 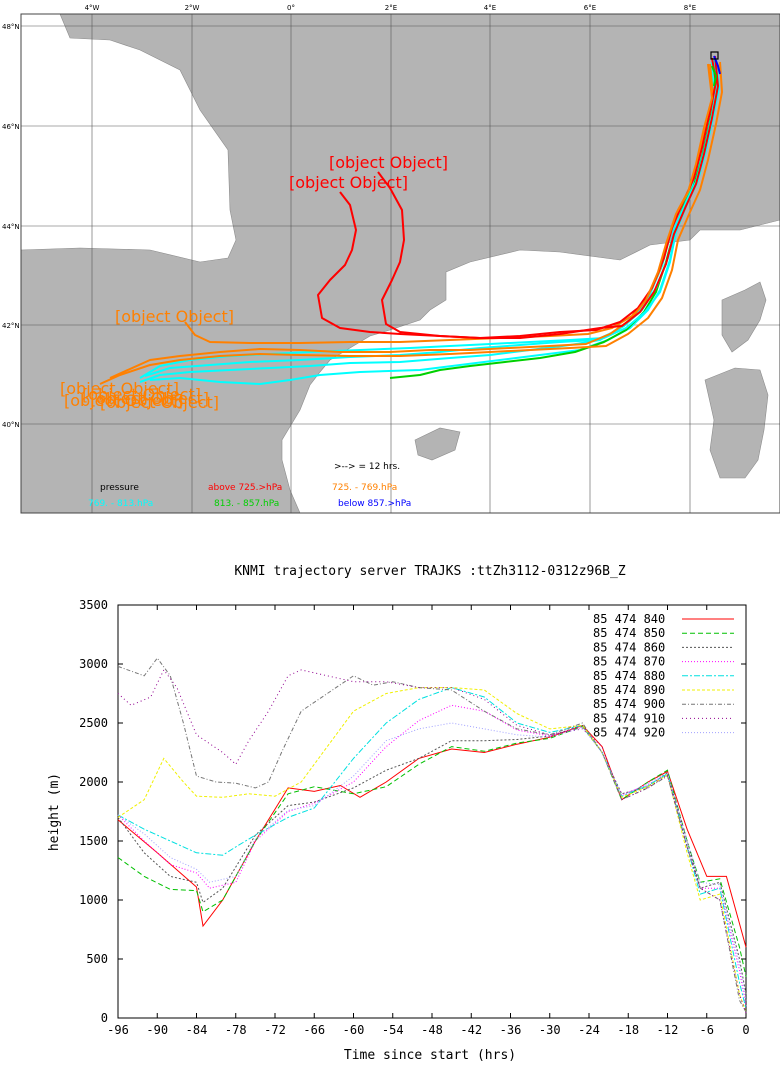 What do you see at coordinates (629, 690) in the screenshot?
I see `legend-entry-label: 85 474 890` at bounding box center [629, 690].